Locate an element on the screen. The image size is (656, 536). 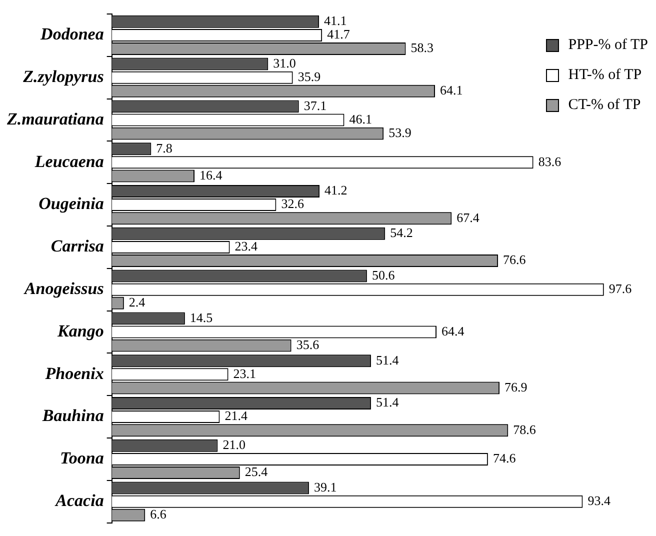
y-tick-label: Bauhina is located at coordinates (72, 416).